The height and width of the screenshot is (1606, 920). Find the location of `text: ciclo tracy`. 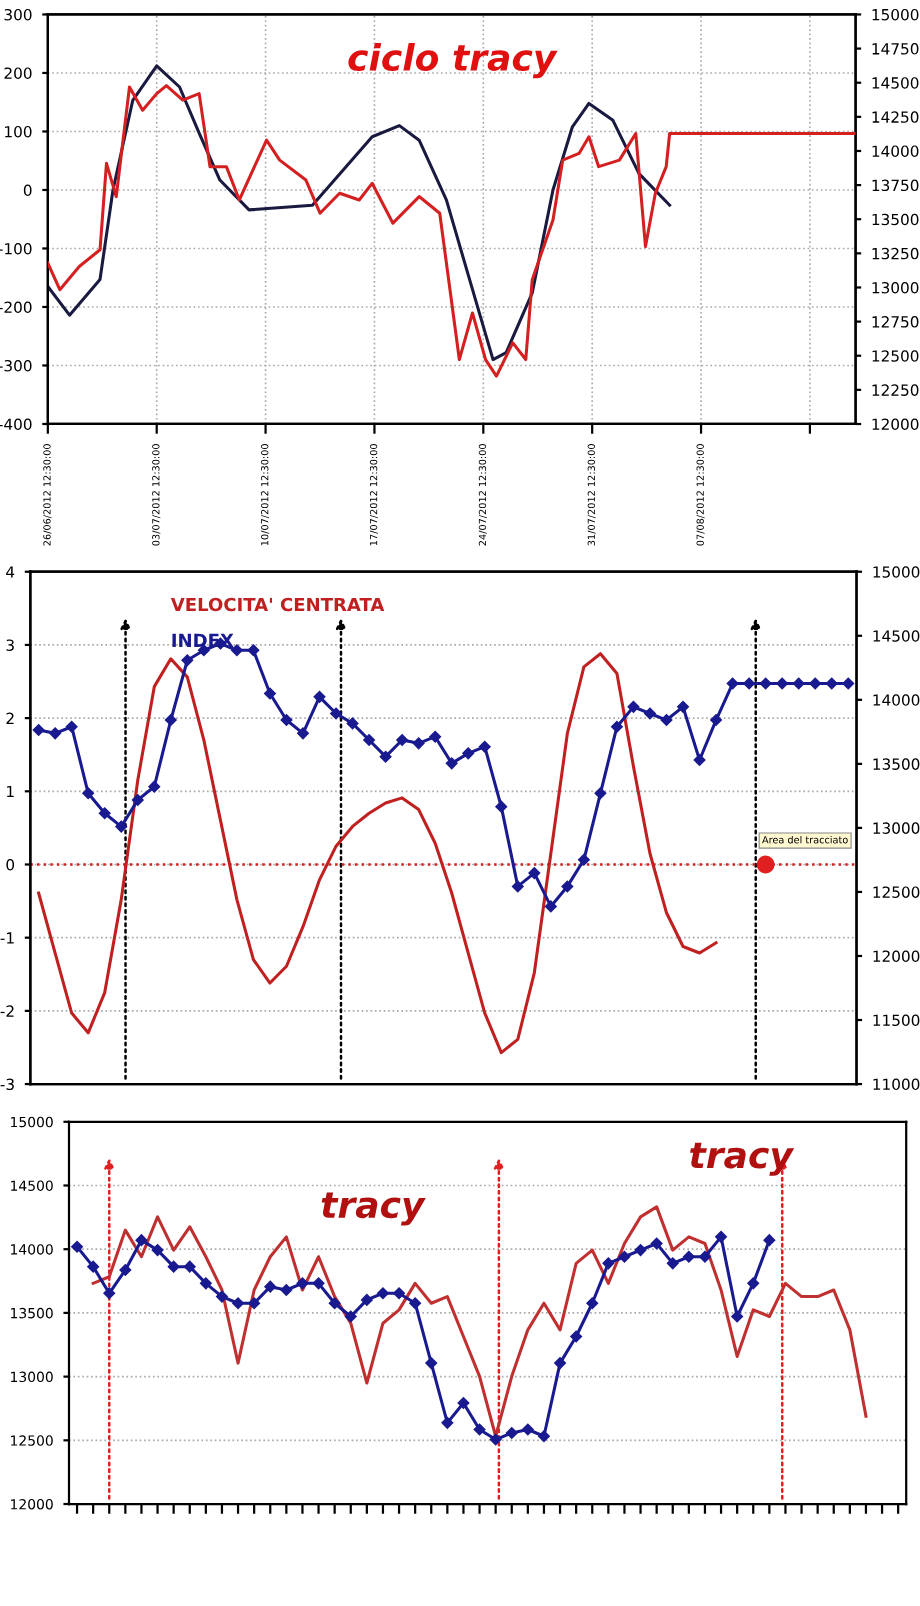

text: ciclo tracy is located at coordinates (453, 61).